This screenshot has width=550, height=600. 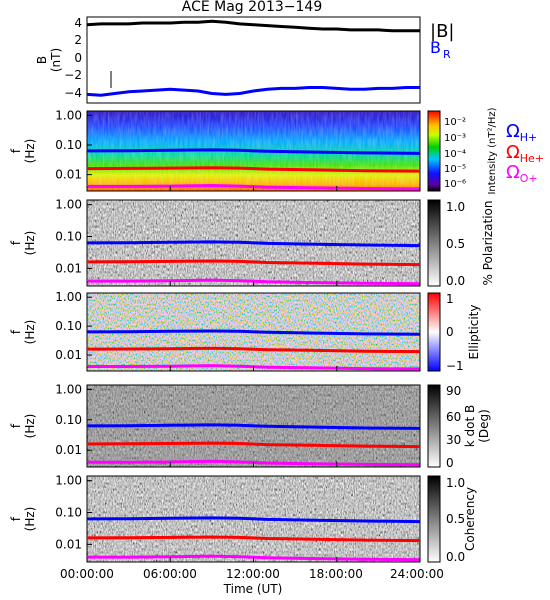 I want to click on cbar-tick: 10⁻⁵, so click(x=455, y=169).